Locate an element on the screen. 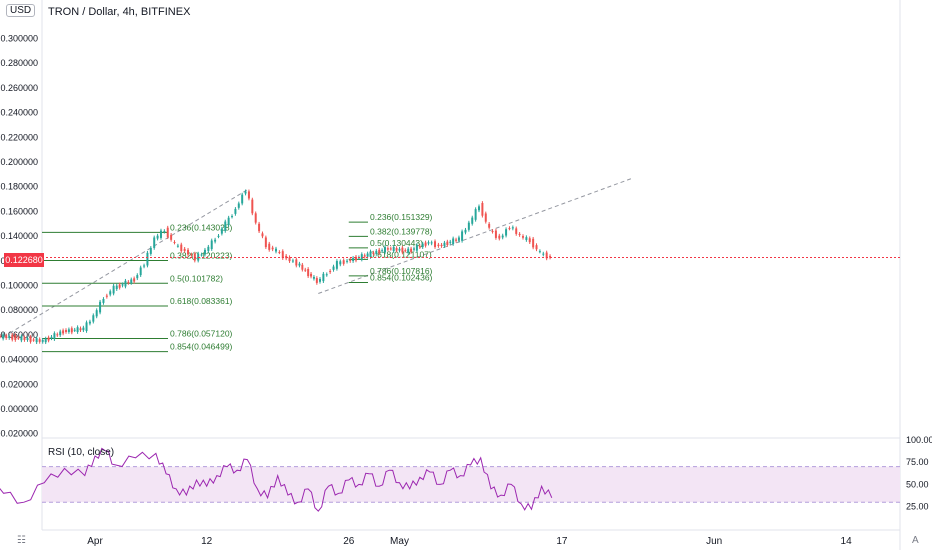 The width and height of the screenshot is (932, 550). y-tick-label: 0.240000 is located at coordinates (19, 113).